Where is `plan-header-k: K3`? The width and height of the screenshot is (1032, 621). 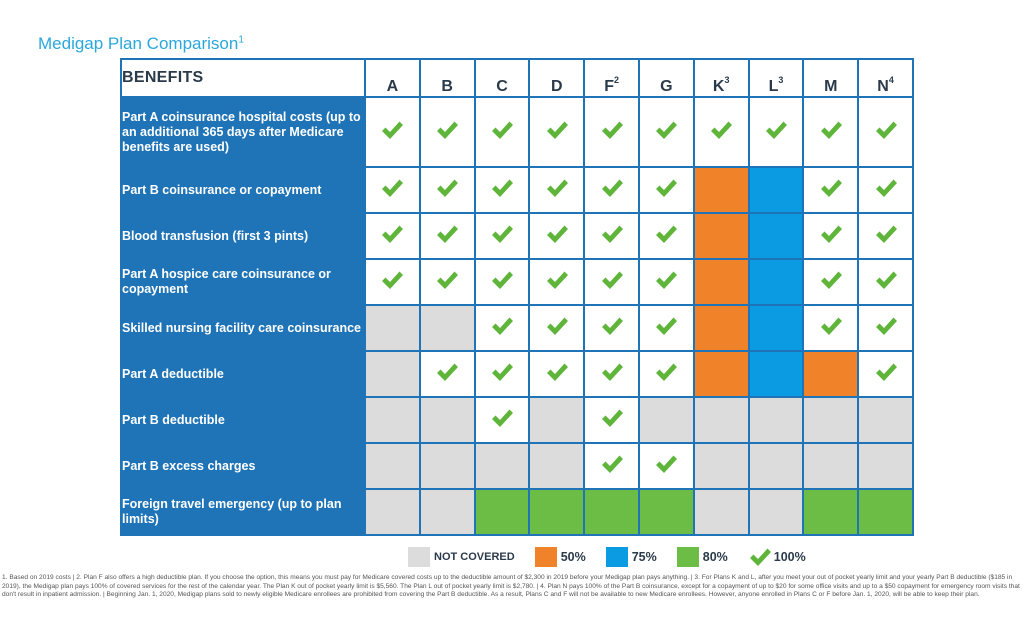 plan-header-k: K3 is located at coordinates (721, 78).